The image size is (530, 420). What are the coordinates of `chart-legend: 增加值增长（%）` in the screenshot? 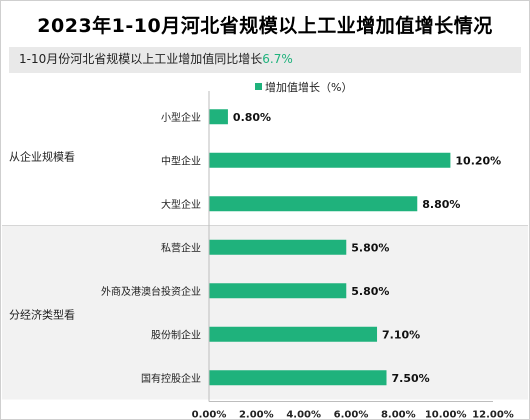 It's located at (303, 87).